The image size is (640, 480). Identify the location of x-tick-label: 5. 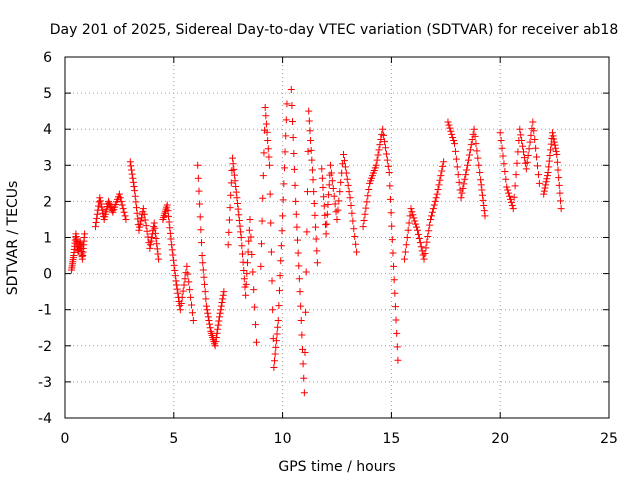
(173, 439).